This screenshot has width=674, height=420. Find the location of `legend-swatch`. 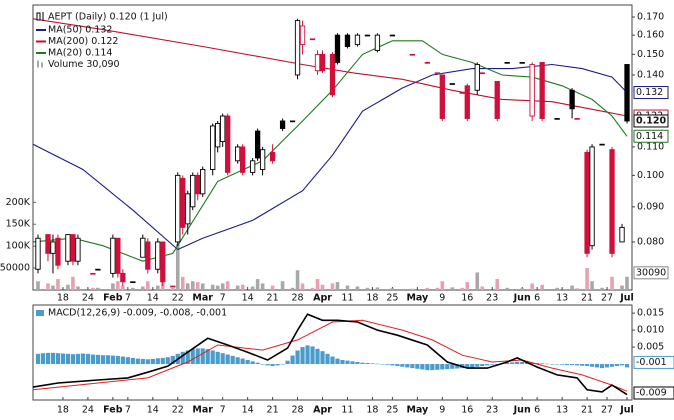

legend-swatch is located at coordinates (42, 65).